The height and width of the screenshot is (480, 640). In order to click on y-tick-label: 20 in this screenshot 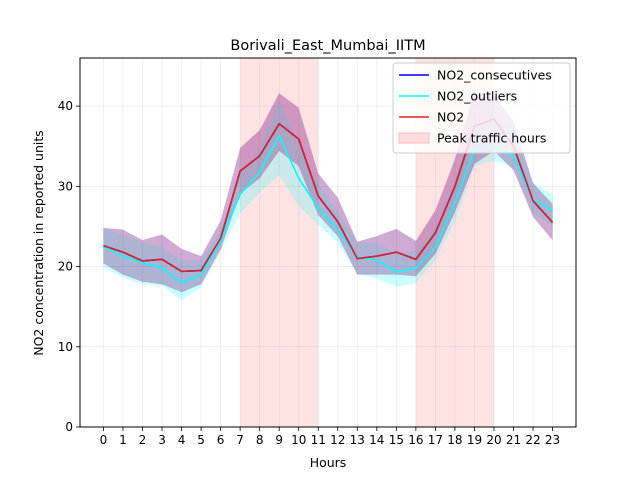, I will do `click(65, 267)`.